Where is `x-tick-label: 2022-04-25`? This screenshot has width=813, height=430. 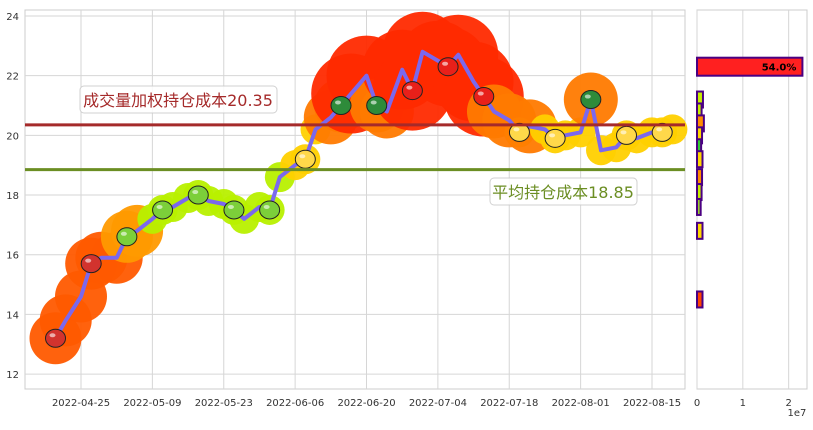 x-tick-label: 2022-04-25 is located at coordinates (81, 403).